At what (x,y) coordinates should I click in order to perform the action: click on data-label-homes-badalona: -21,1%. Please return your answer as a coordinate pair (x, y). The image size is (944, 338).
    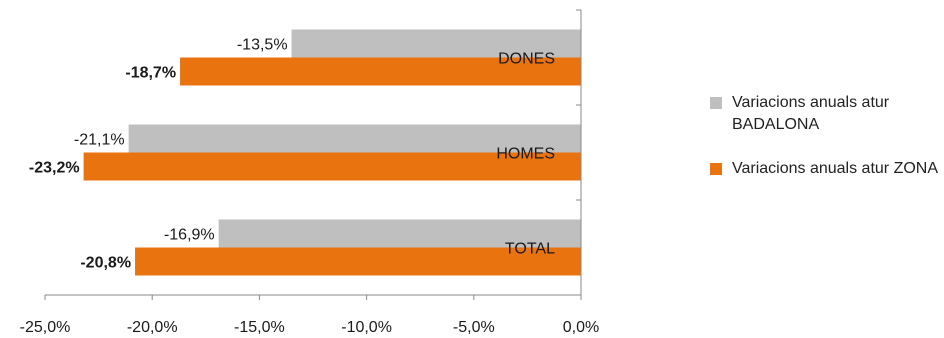
    Looking at the image, I should click on (99, 140).